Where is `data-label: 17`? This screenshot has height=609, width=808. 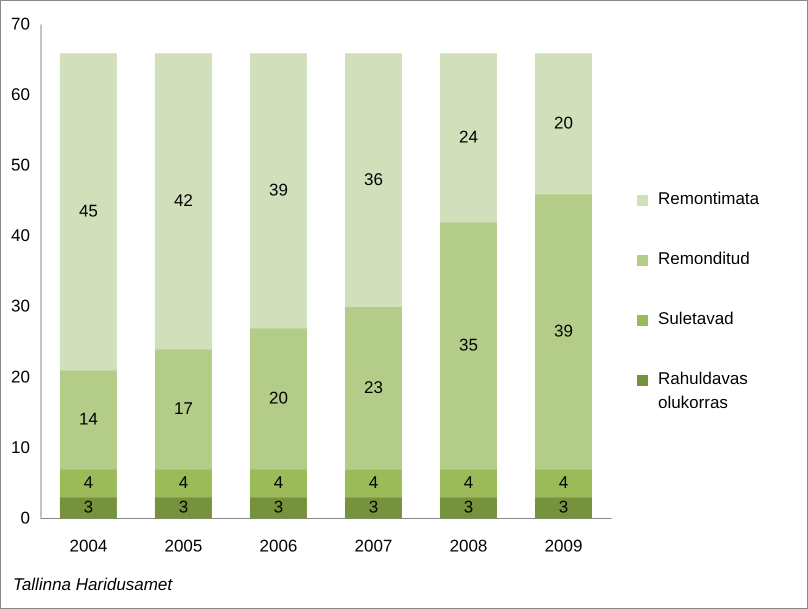
data-label: 17 is located at coordinates (183, 408).